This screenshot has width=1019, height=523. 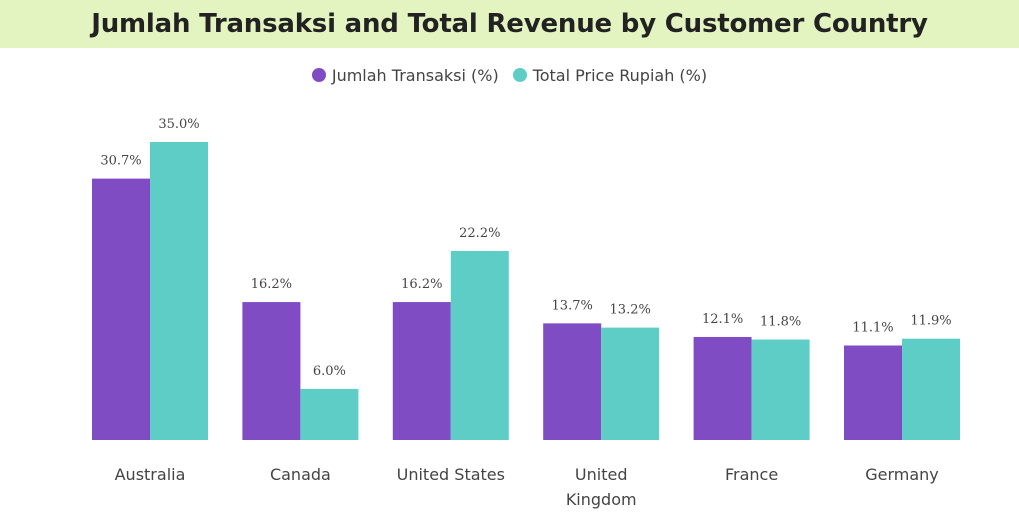 What do you see at coordinates (872, 327) in the screenshot?
I see `data-label-jumlah-transaksi-5: 11.1%` at bounding box center [872, 327].